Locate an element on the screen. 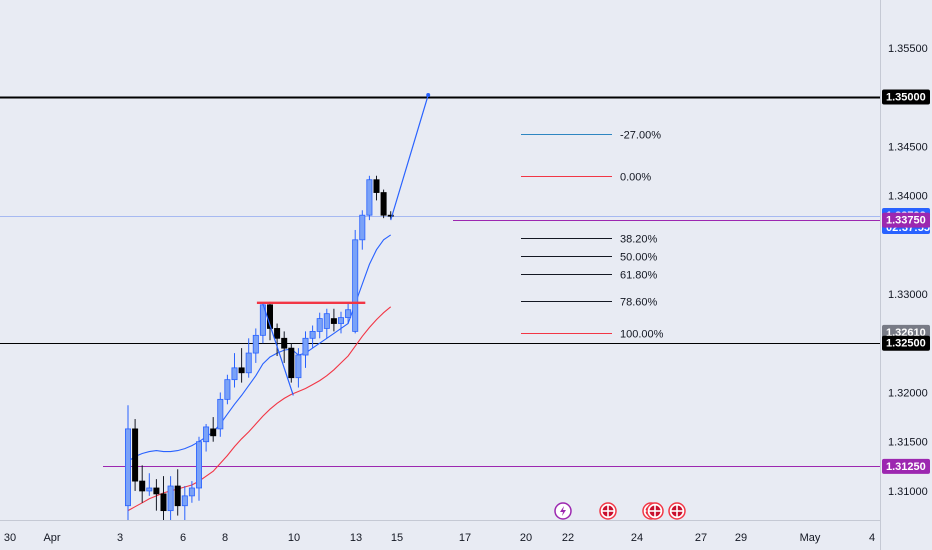 This screenshot has width=932, height=550. price-tag-label: 1.33750 is located at coordinates (906, 221).